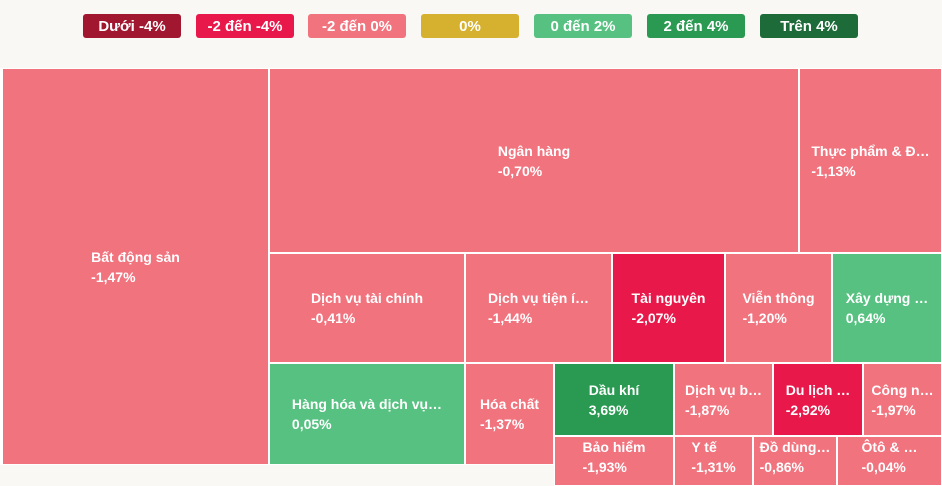  I want to click on tile-label: Xây dựng … 0,64%, so click(887, 308).